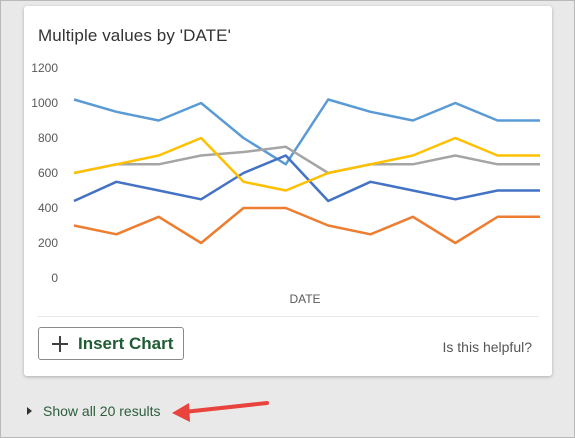  What do you see at coordinates (29, 411) in the screenshot?
I see `expand-triangle-icon` at bounding box center [29, 411].